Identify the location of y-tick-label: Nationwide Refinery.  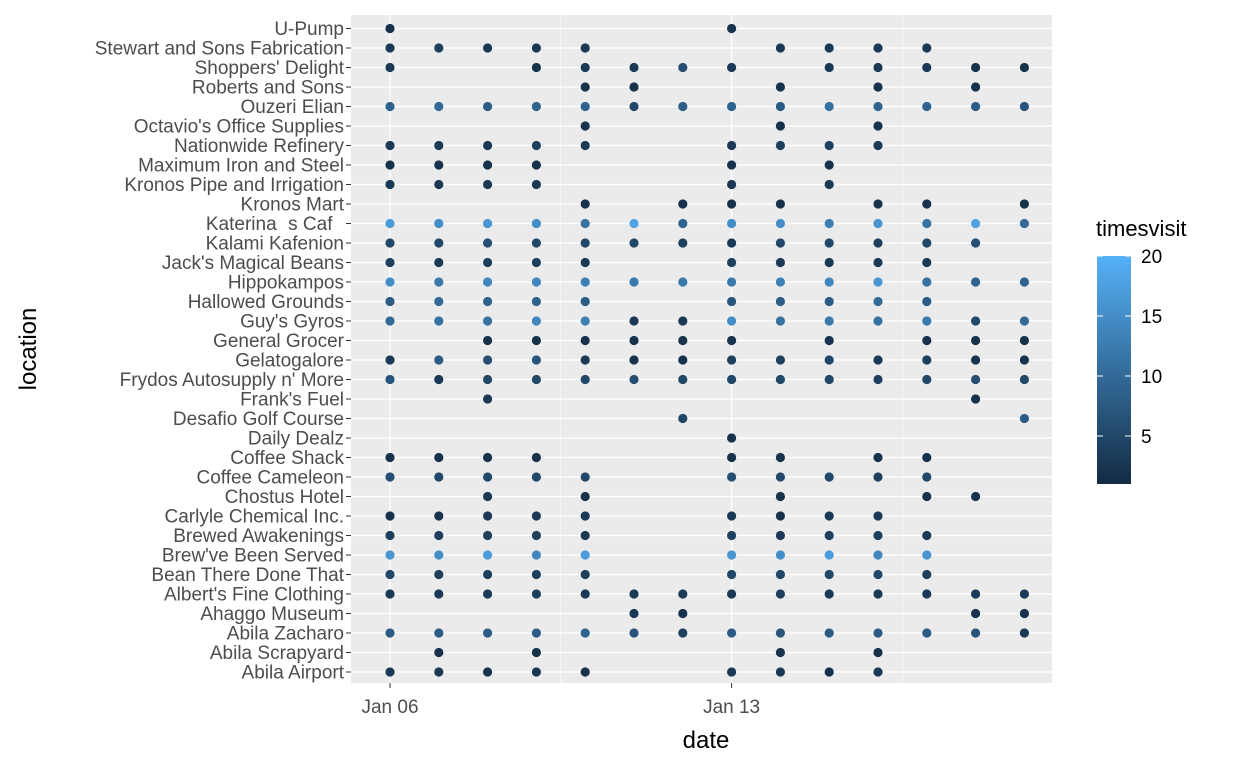
(259, 146).